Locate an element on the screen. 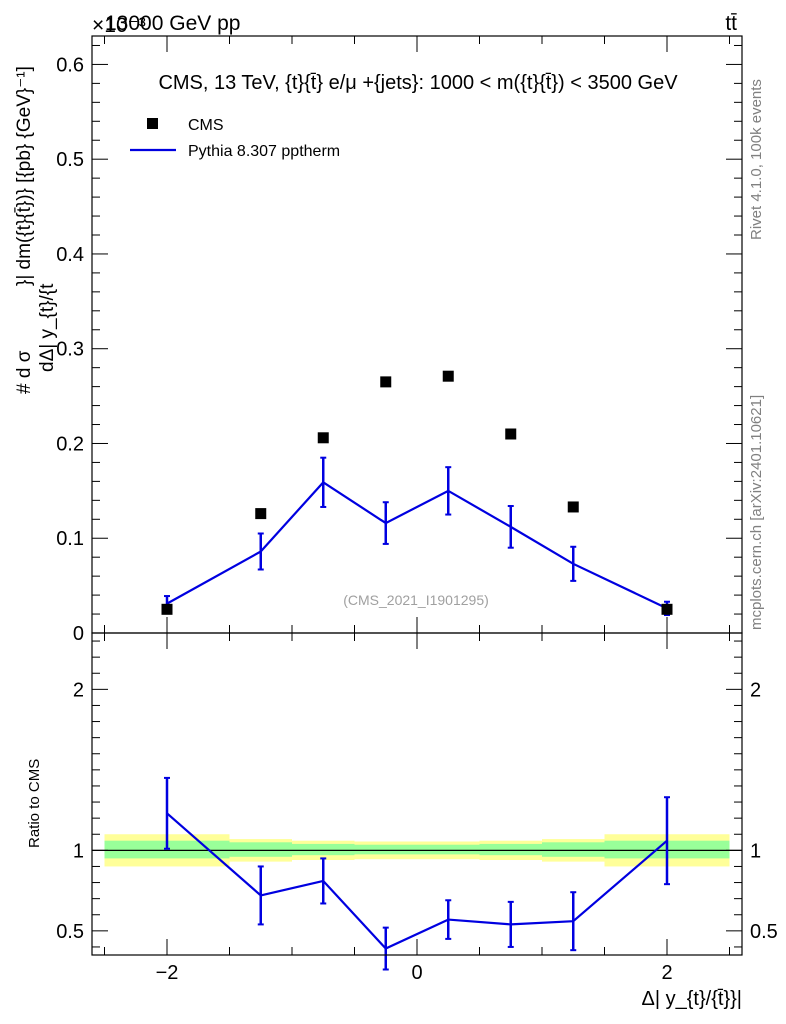  main-y-tick-label: 0.2 is located at coordinates (70, 444).